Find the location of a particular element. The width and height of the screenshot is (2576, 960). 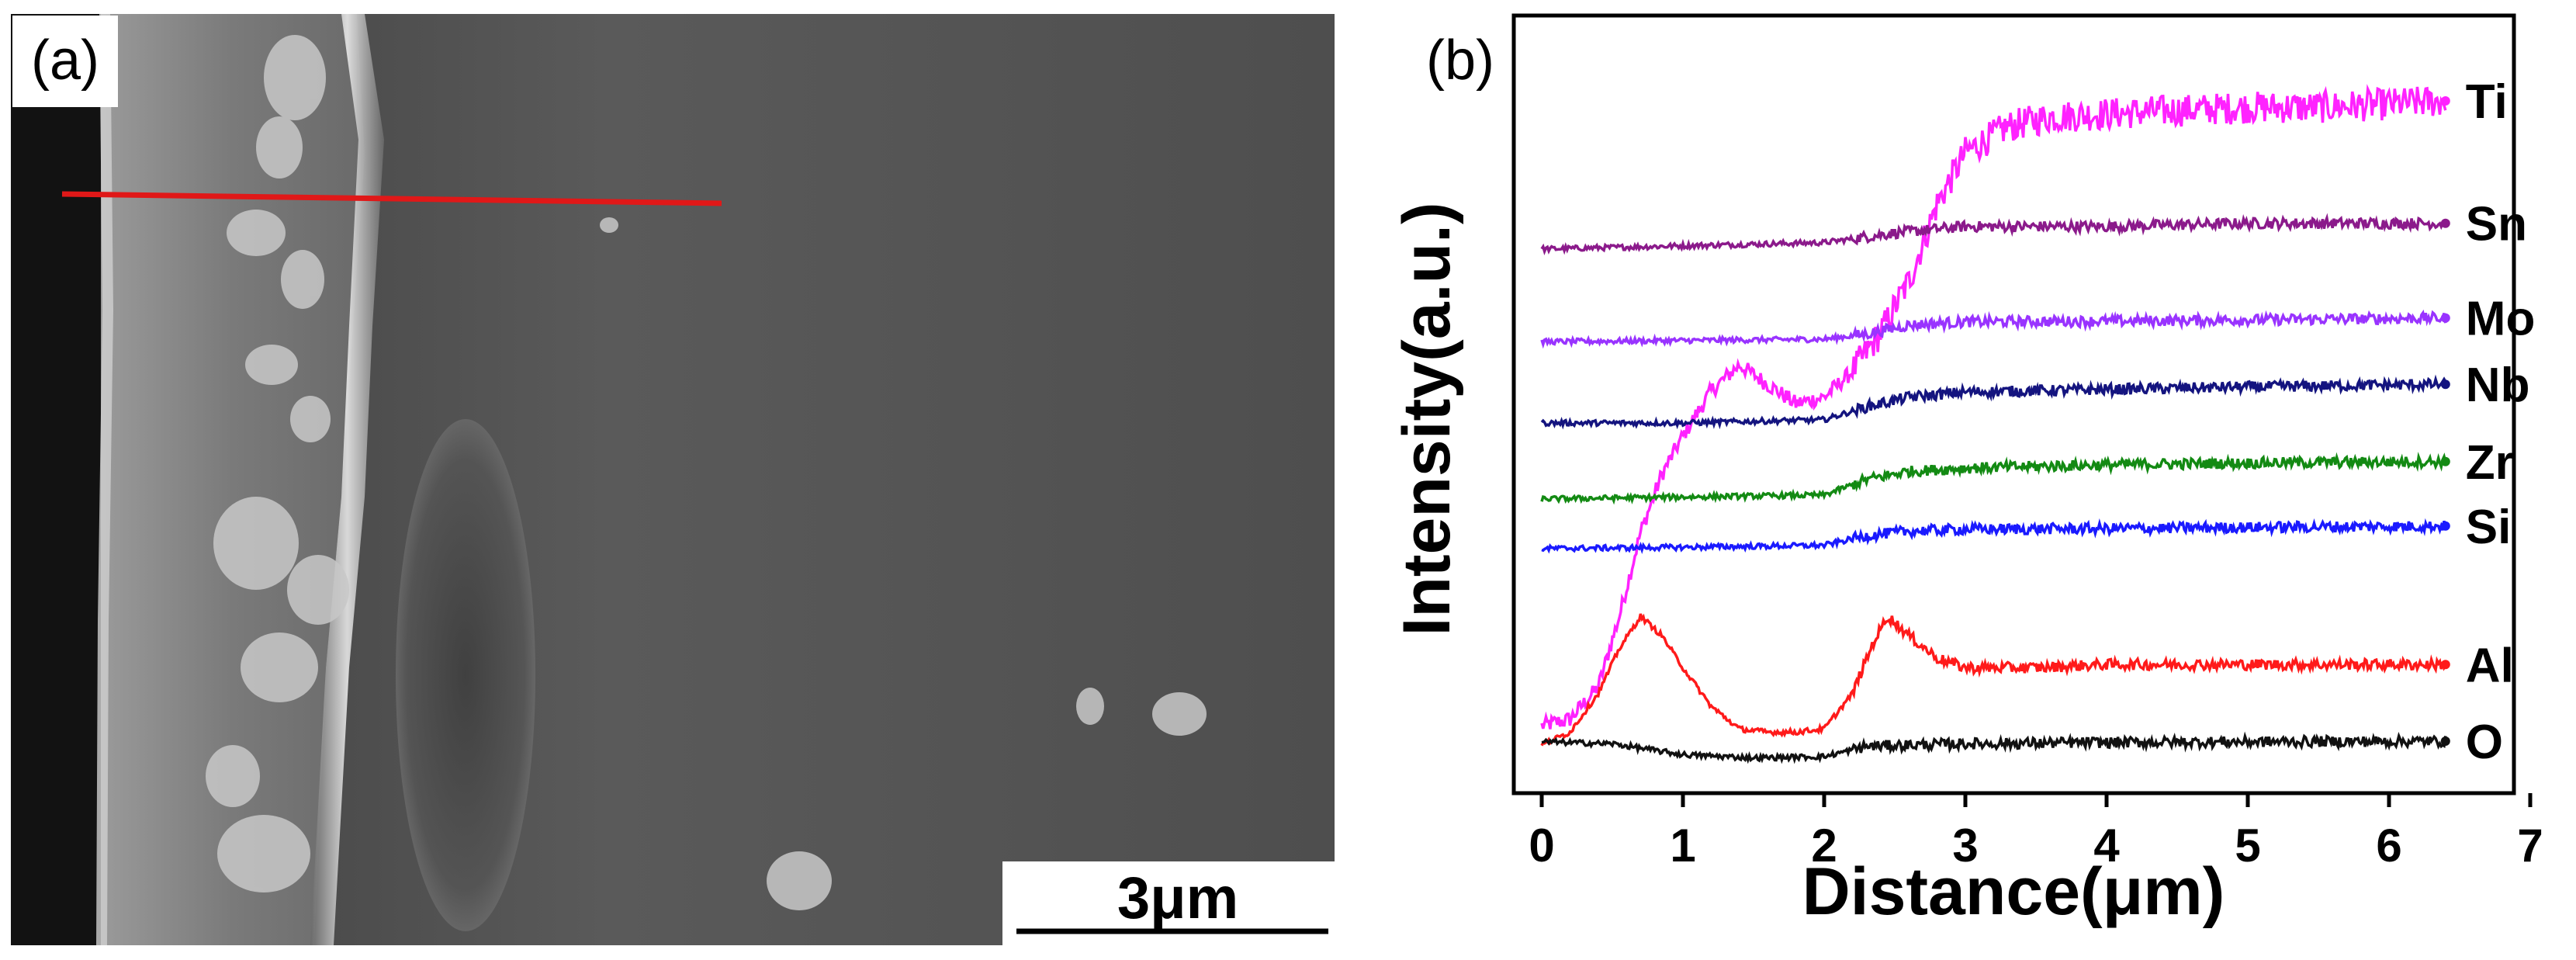

x-tick-label-1: 1 is located at coordinates (1682, 846).